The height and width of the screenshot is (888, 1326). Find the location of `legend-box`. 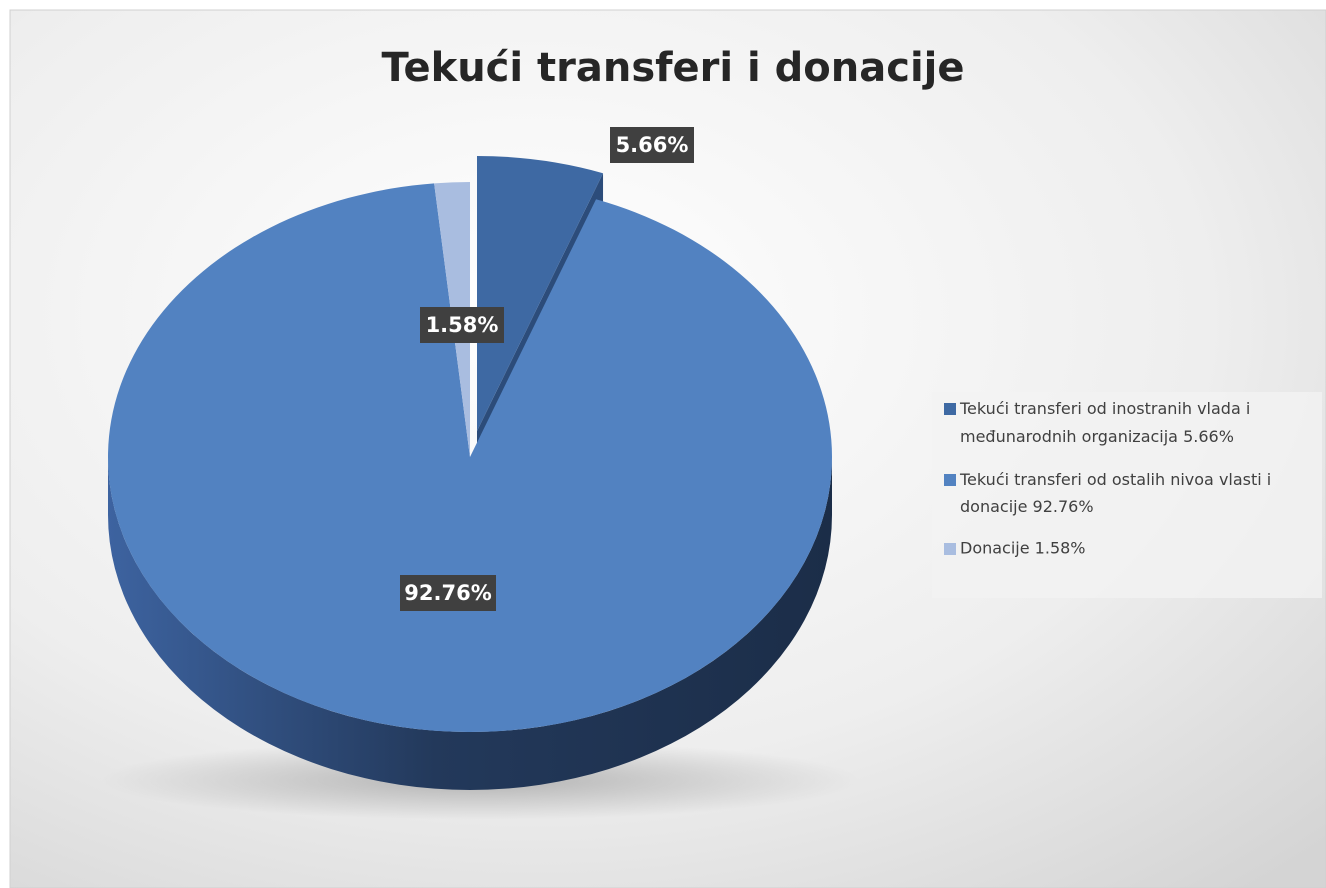

legend-box is located at coordinates (1127, 495).